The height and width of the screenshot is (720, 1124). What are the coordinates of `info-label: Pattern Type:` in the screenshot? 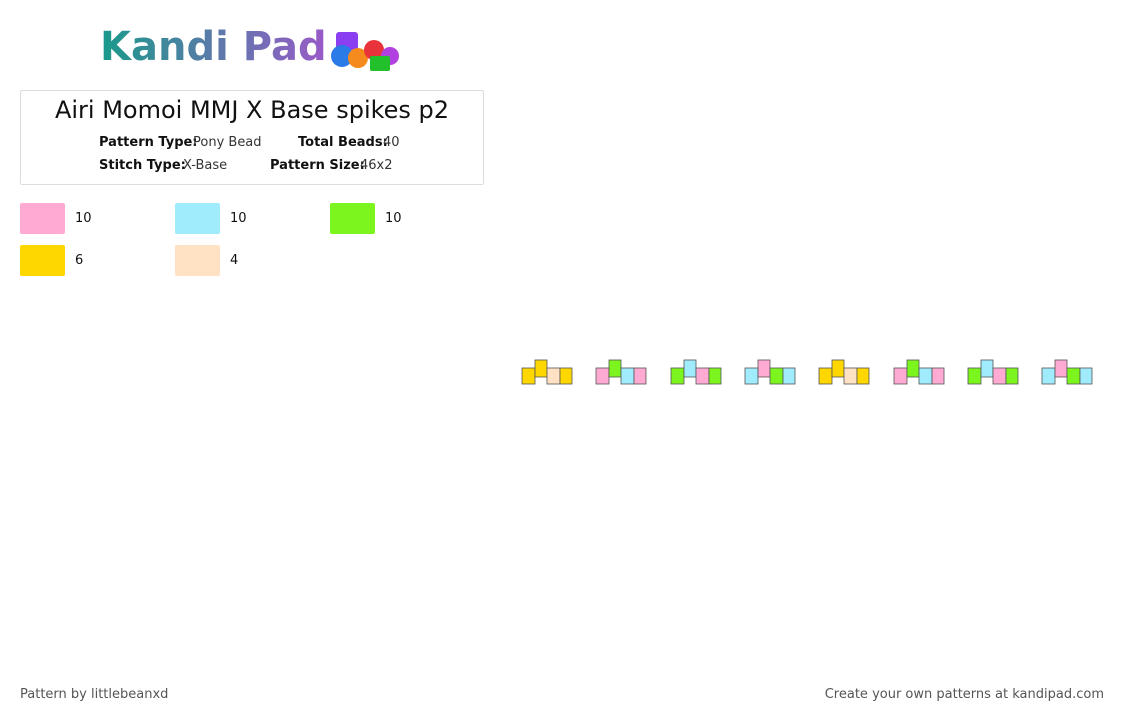 It's located at (148, 142).